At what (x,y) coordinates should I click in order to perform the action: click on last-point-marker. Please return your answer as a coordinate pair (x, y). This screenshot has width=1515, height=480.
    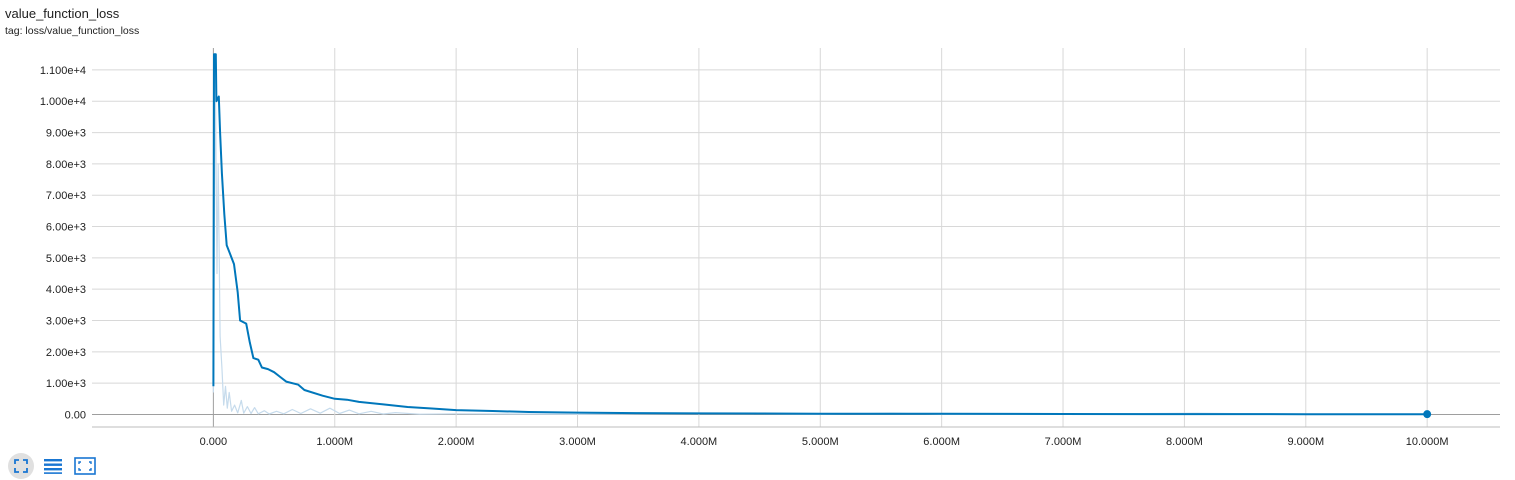
    Looking at the image, I should click on (1427, 414).